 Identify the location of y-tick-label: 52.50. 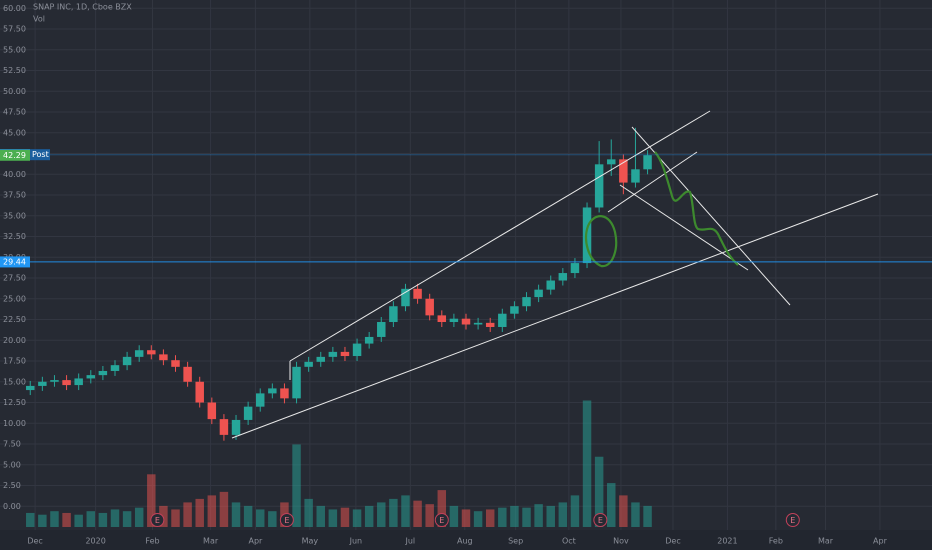
(14, 70).